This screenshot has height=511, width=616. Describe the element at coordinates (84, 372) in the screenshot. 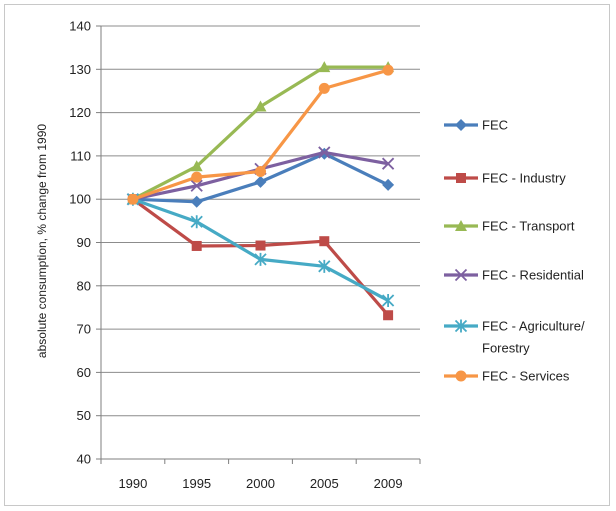

I see `y-tick-label: 60` at that location.